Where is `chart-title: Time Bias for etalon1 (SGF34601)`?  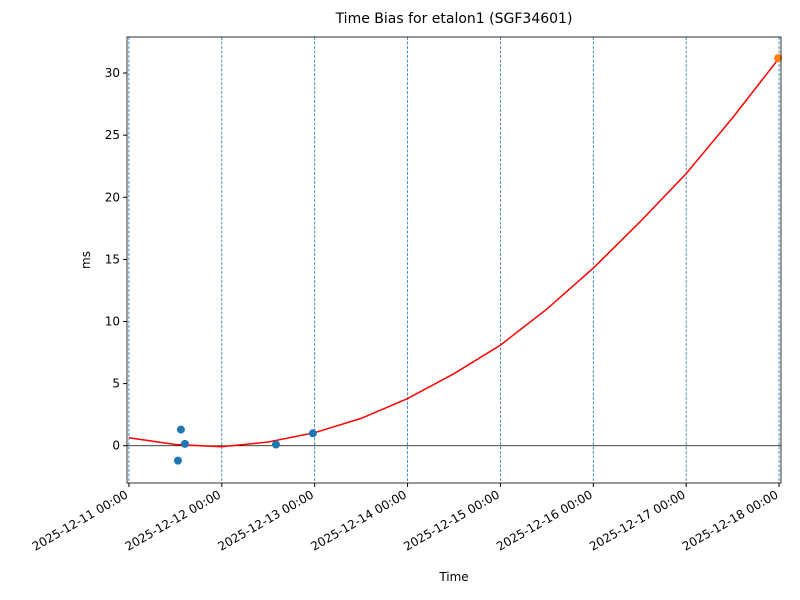 chart-title: Time Bias for etalon1 (SGF34601) is located at coordinates (454, 19).